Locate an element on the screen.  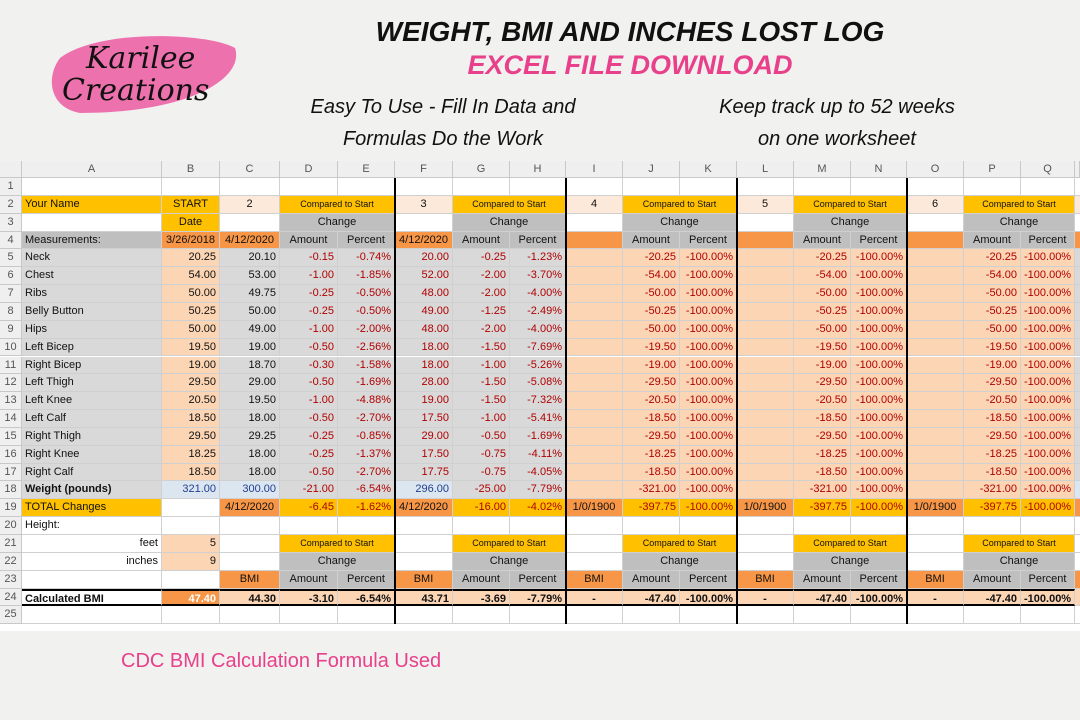
cell-text: TOTAL Changes is located at coordinates (92, 508).